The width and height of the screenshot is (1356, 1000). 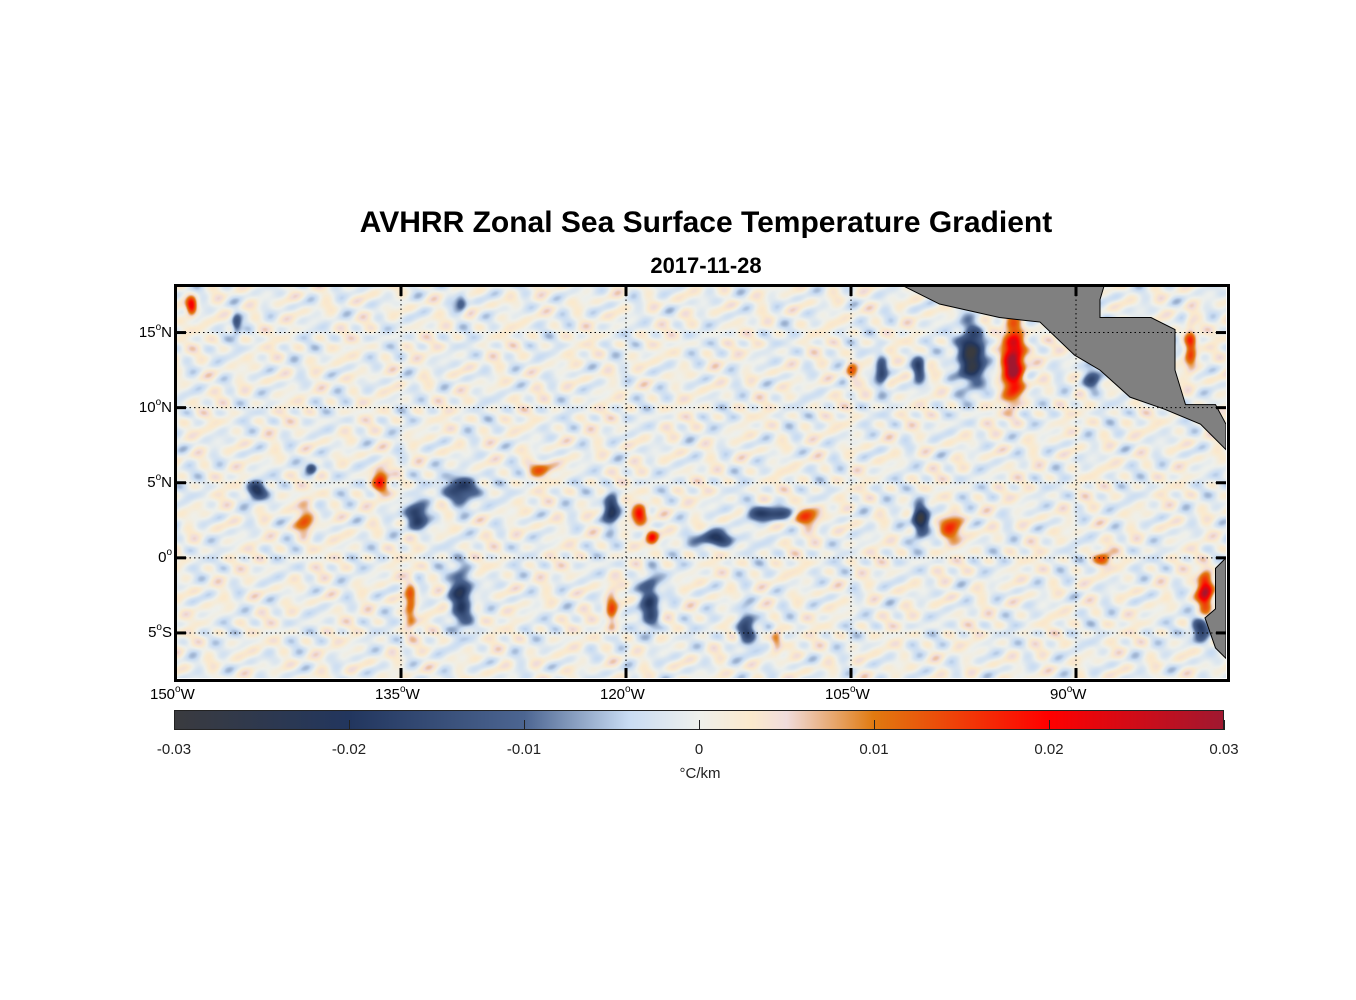 I want to click on x-tick-label: 120oW, so click(x=622, y=693).